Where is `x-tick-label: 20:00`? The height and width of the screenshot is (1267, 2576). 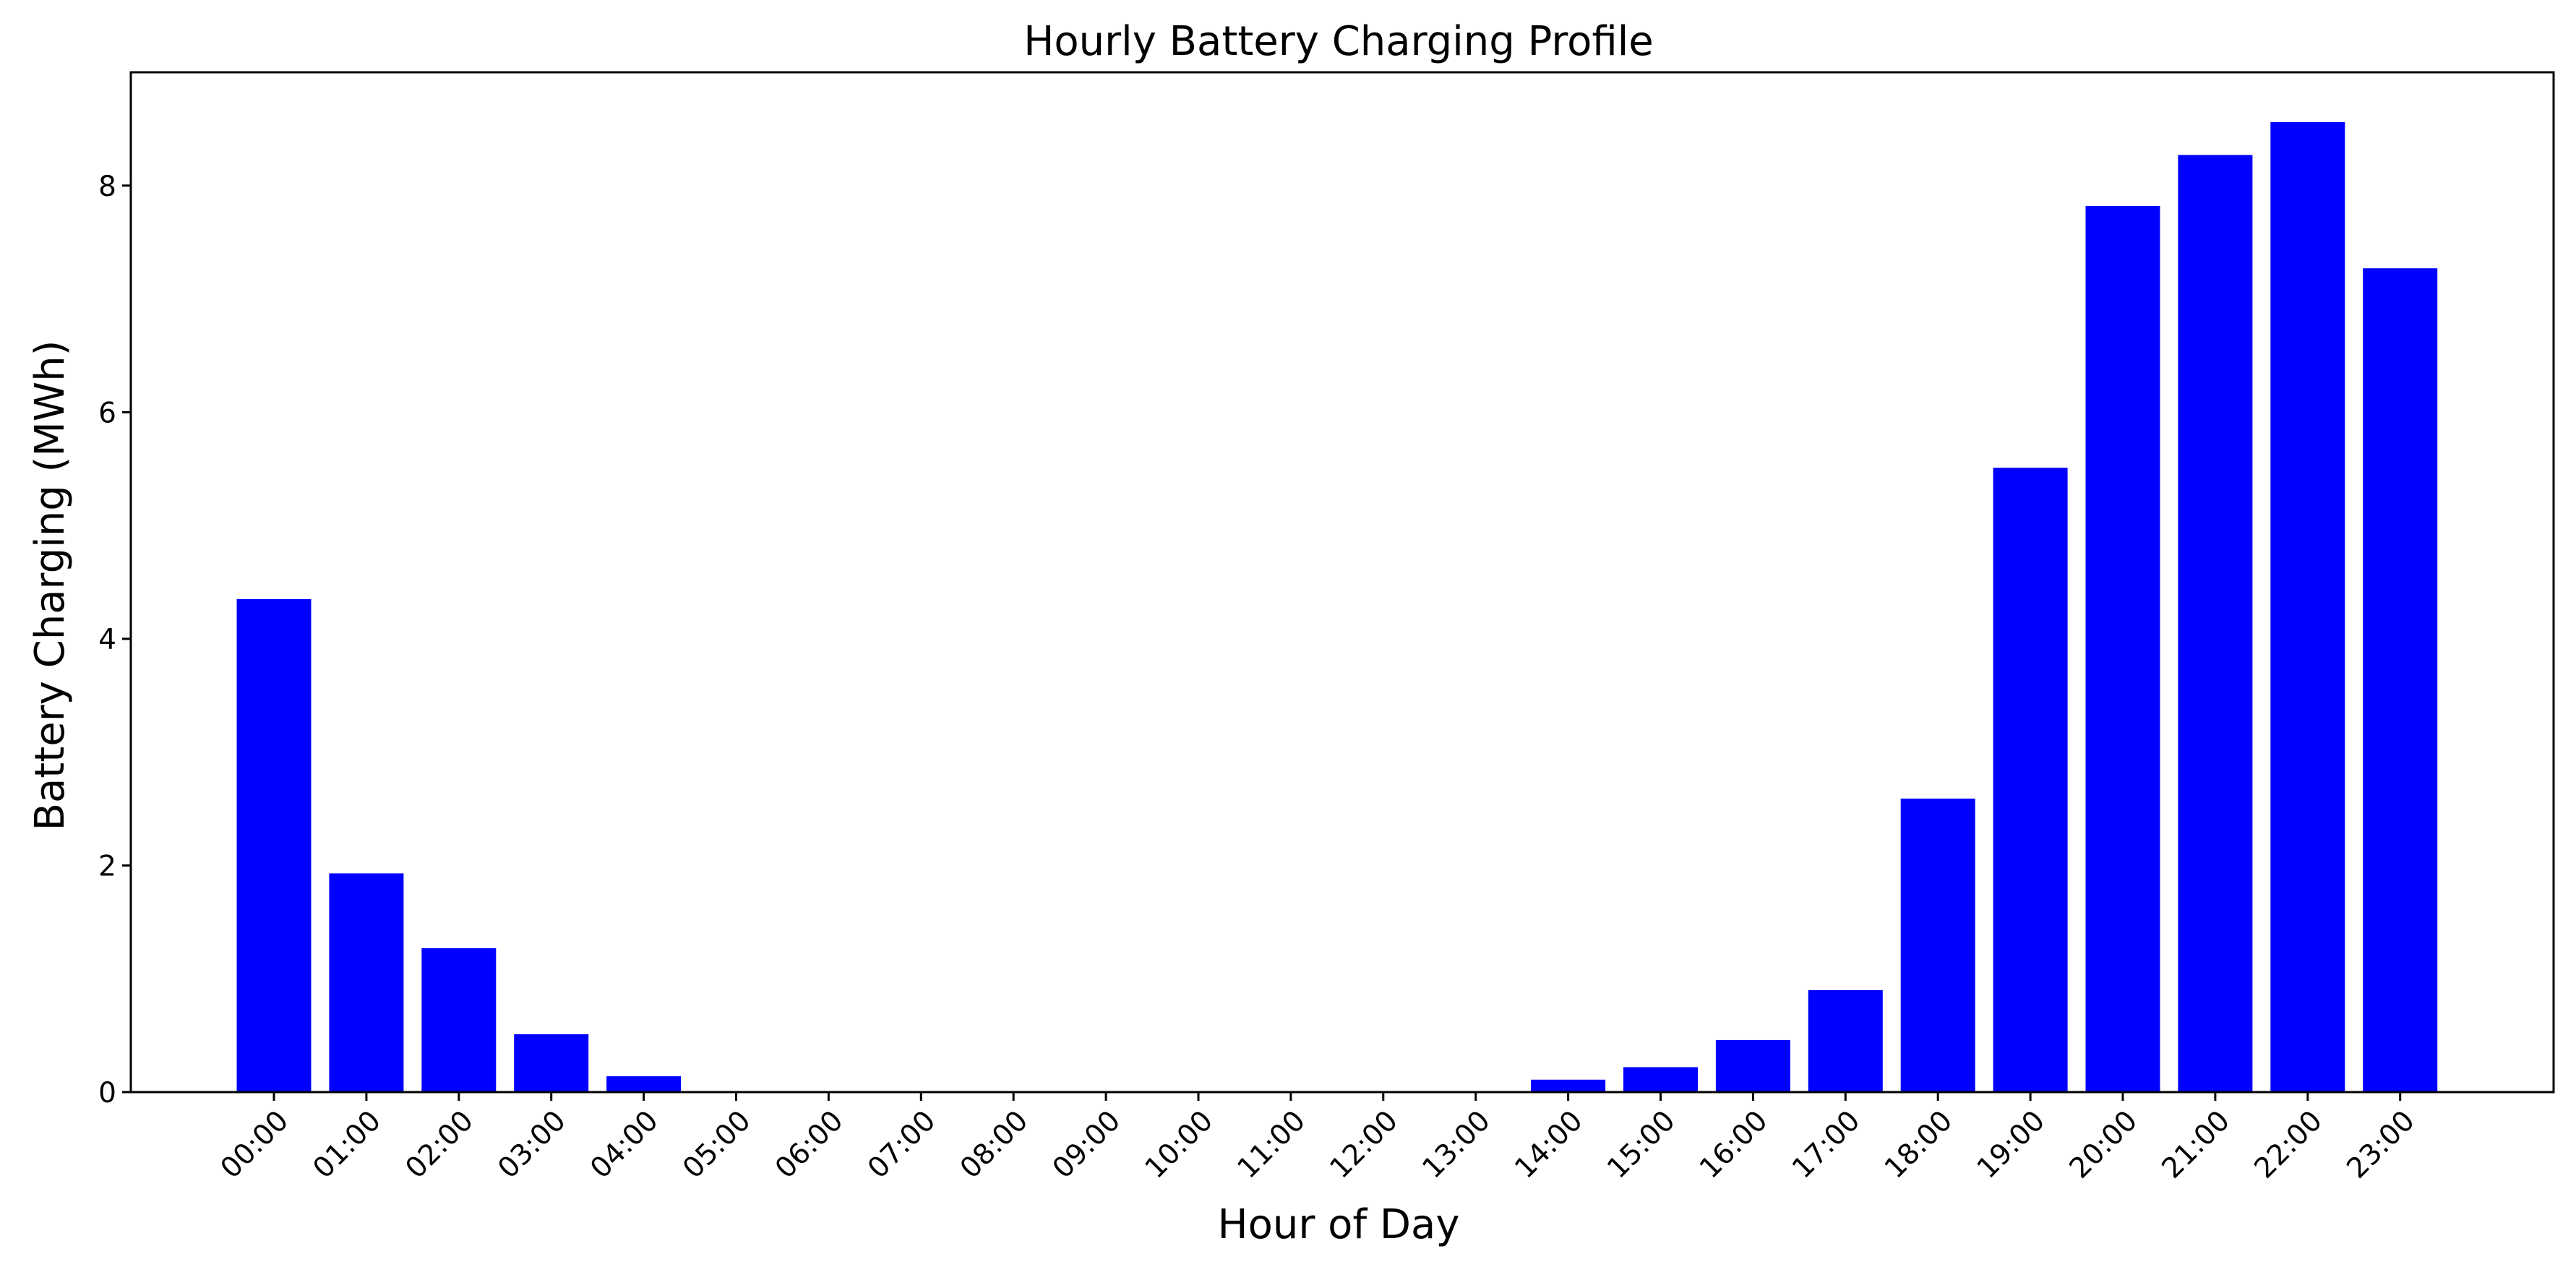 x-tick-label: 20:00 is located at coordinates (2104, 1144).